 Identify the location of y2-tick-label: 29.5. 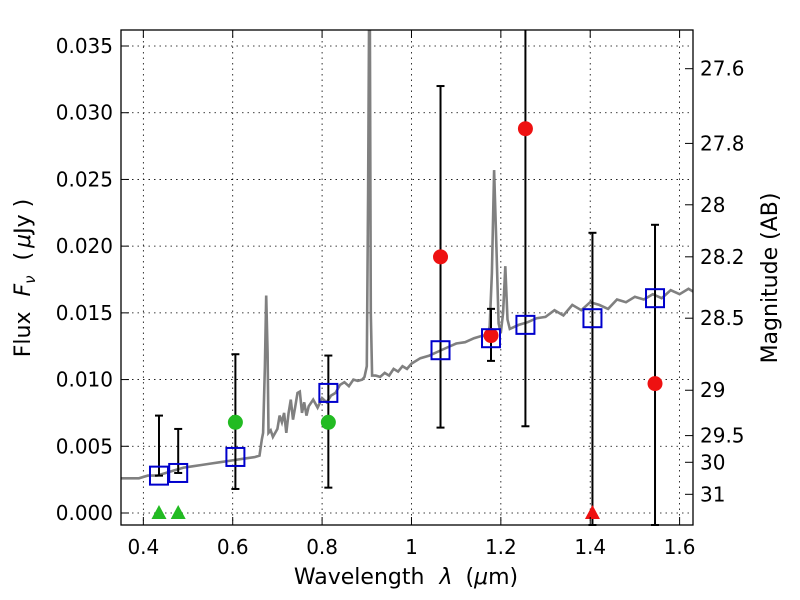
(722, 436).